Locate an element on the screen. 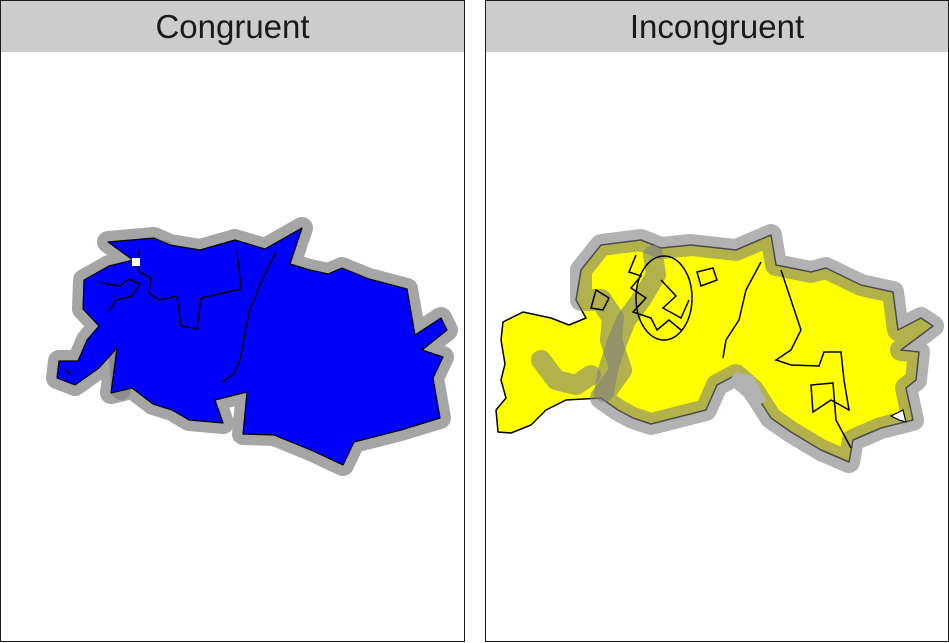 The width and height of the screenshot is (949, 643). facet-strip-incongruent: Incongruent is located at coordinates (717, 26).